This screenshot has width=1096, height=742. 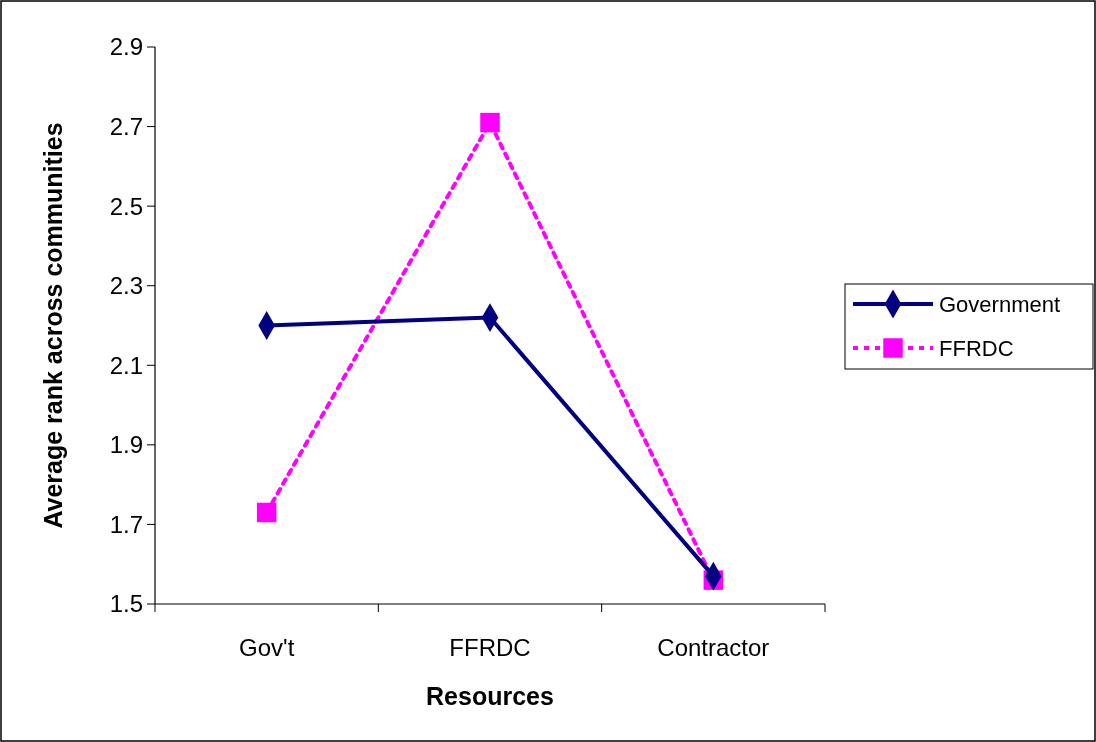 I want to click on y-tick-label: 1.5, so click(x=126, y=604).